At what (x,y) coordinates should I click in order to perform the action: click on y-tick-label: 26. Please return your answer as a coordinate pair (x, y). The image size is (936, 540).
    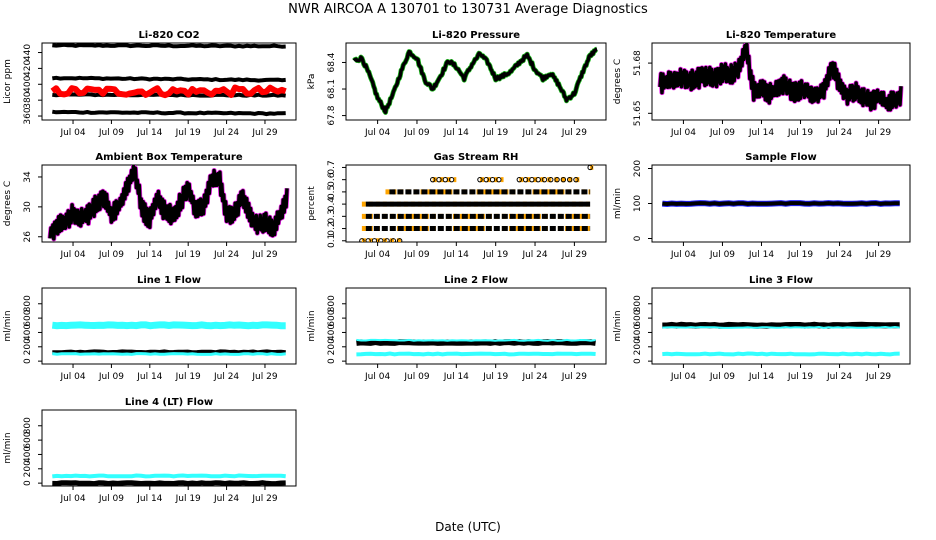
    Looking at the image, I should click on (28, 237).